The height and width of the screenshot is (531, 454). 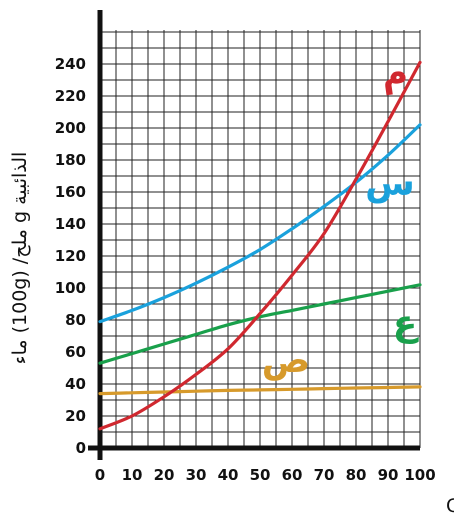 I want to click on y-tick-label: 220, so click(x=70, y=96).